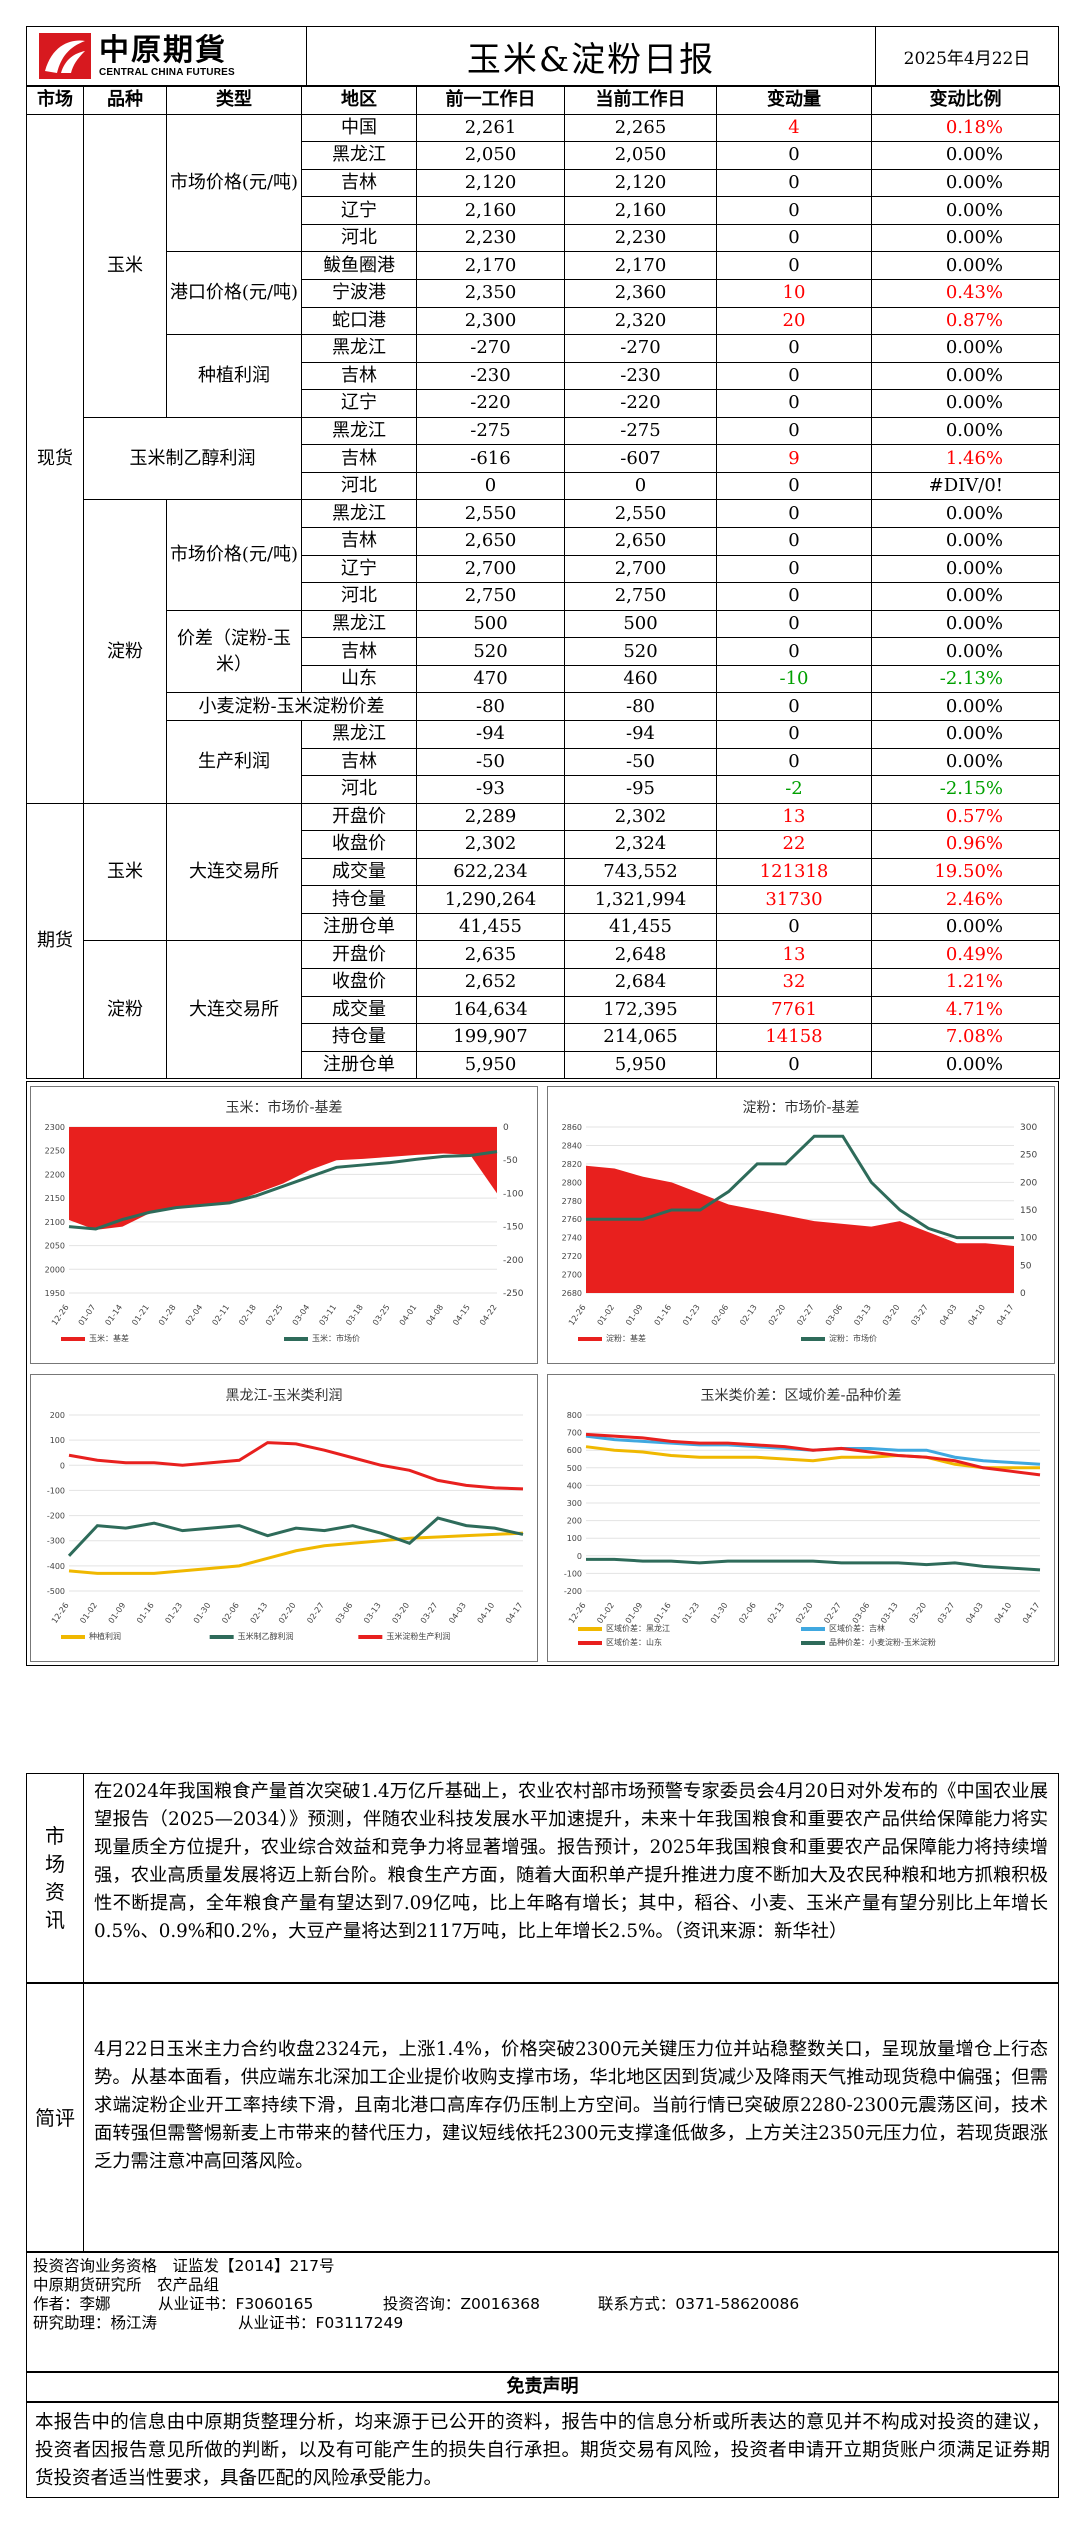  Describe the element at coordinates (234, 376) in the screenshot. I see `type-planting-profit-cell: 种植利润` at that location.